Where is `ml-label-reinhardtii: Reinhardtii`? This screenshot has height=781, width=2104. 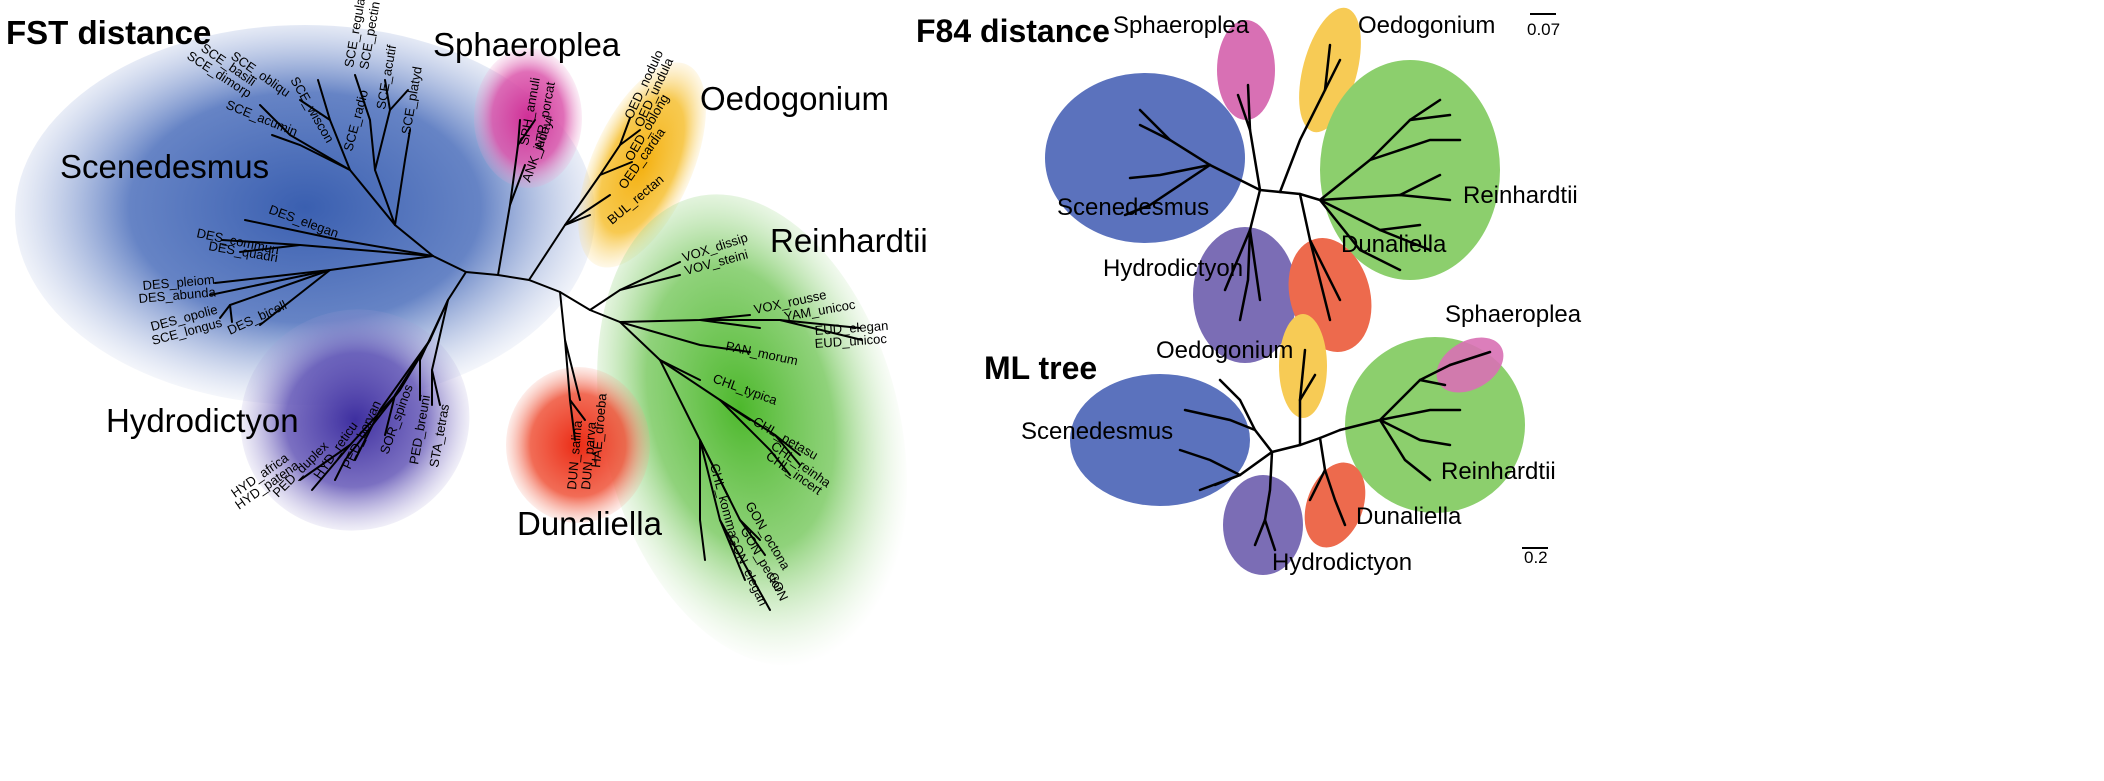 ml-label-reinhardtii: Reinhardtii is located at coordinates (1498, 471).